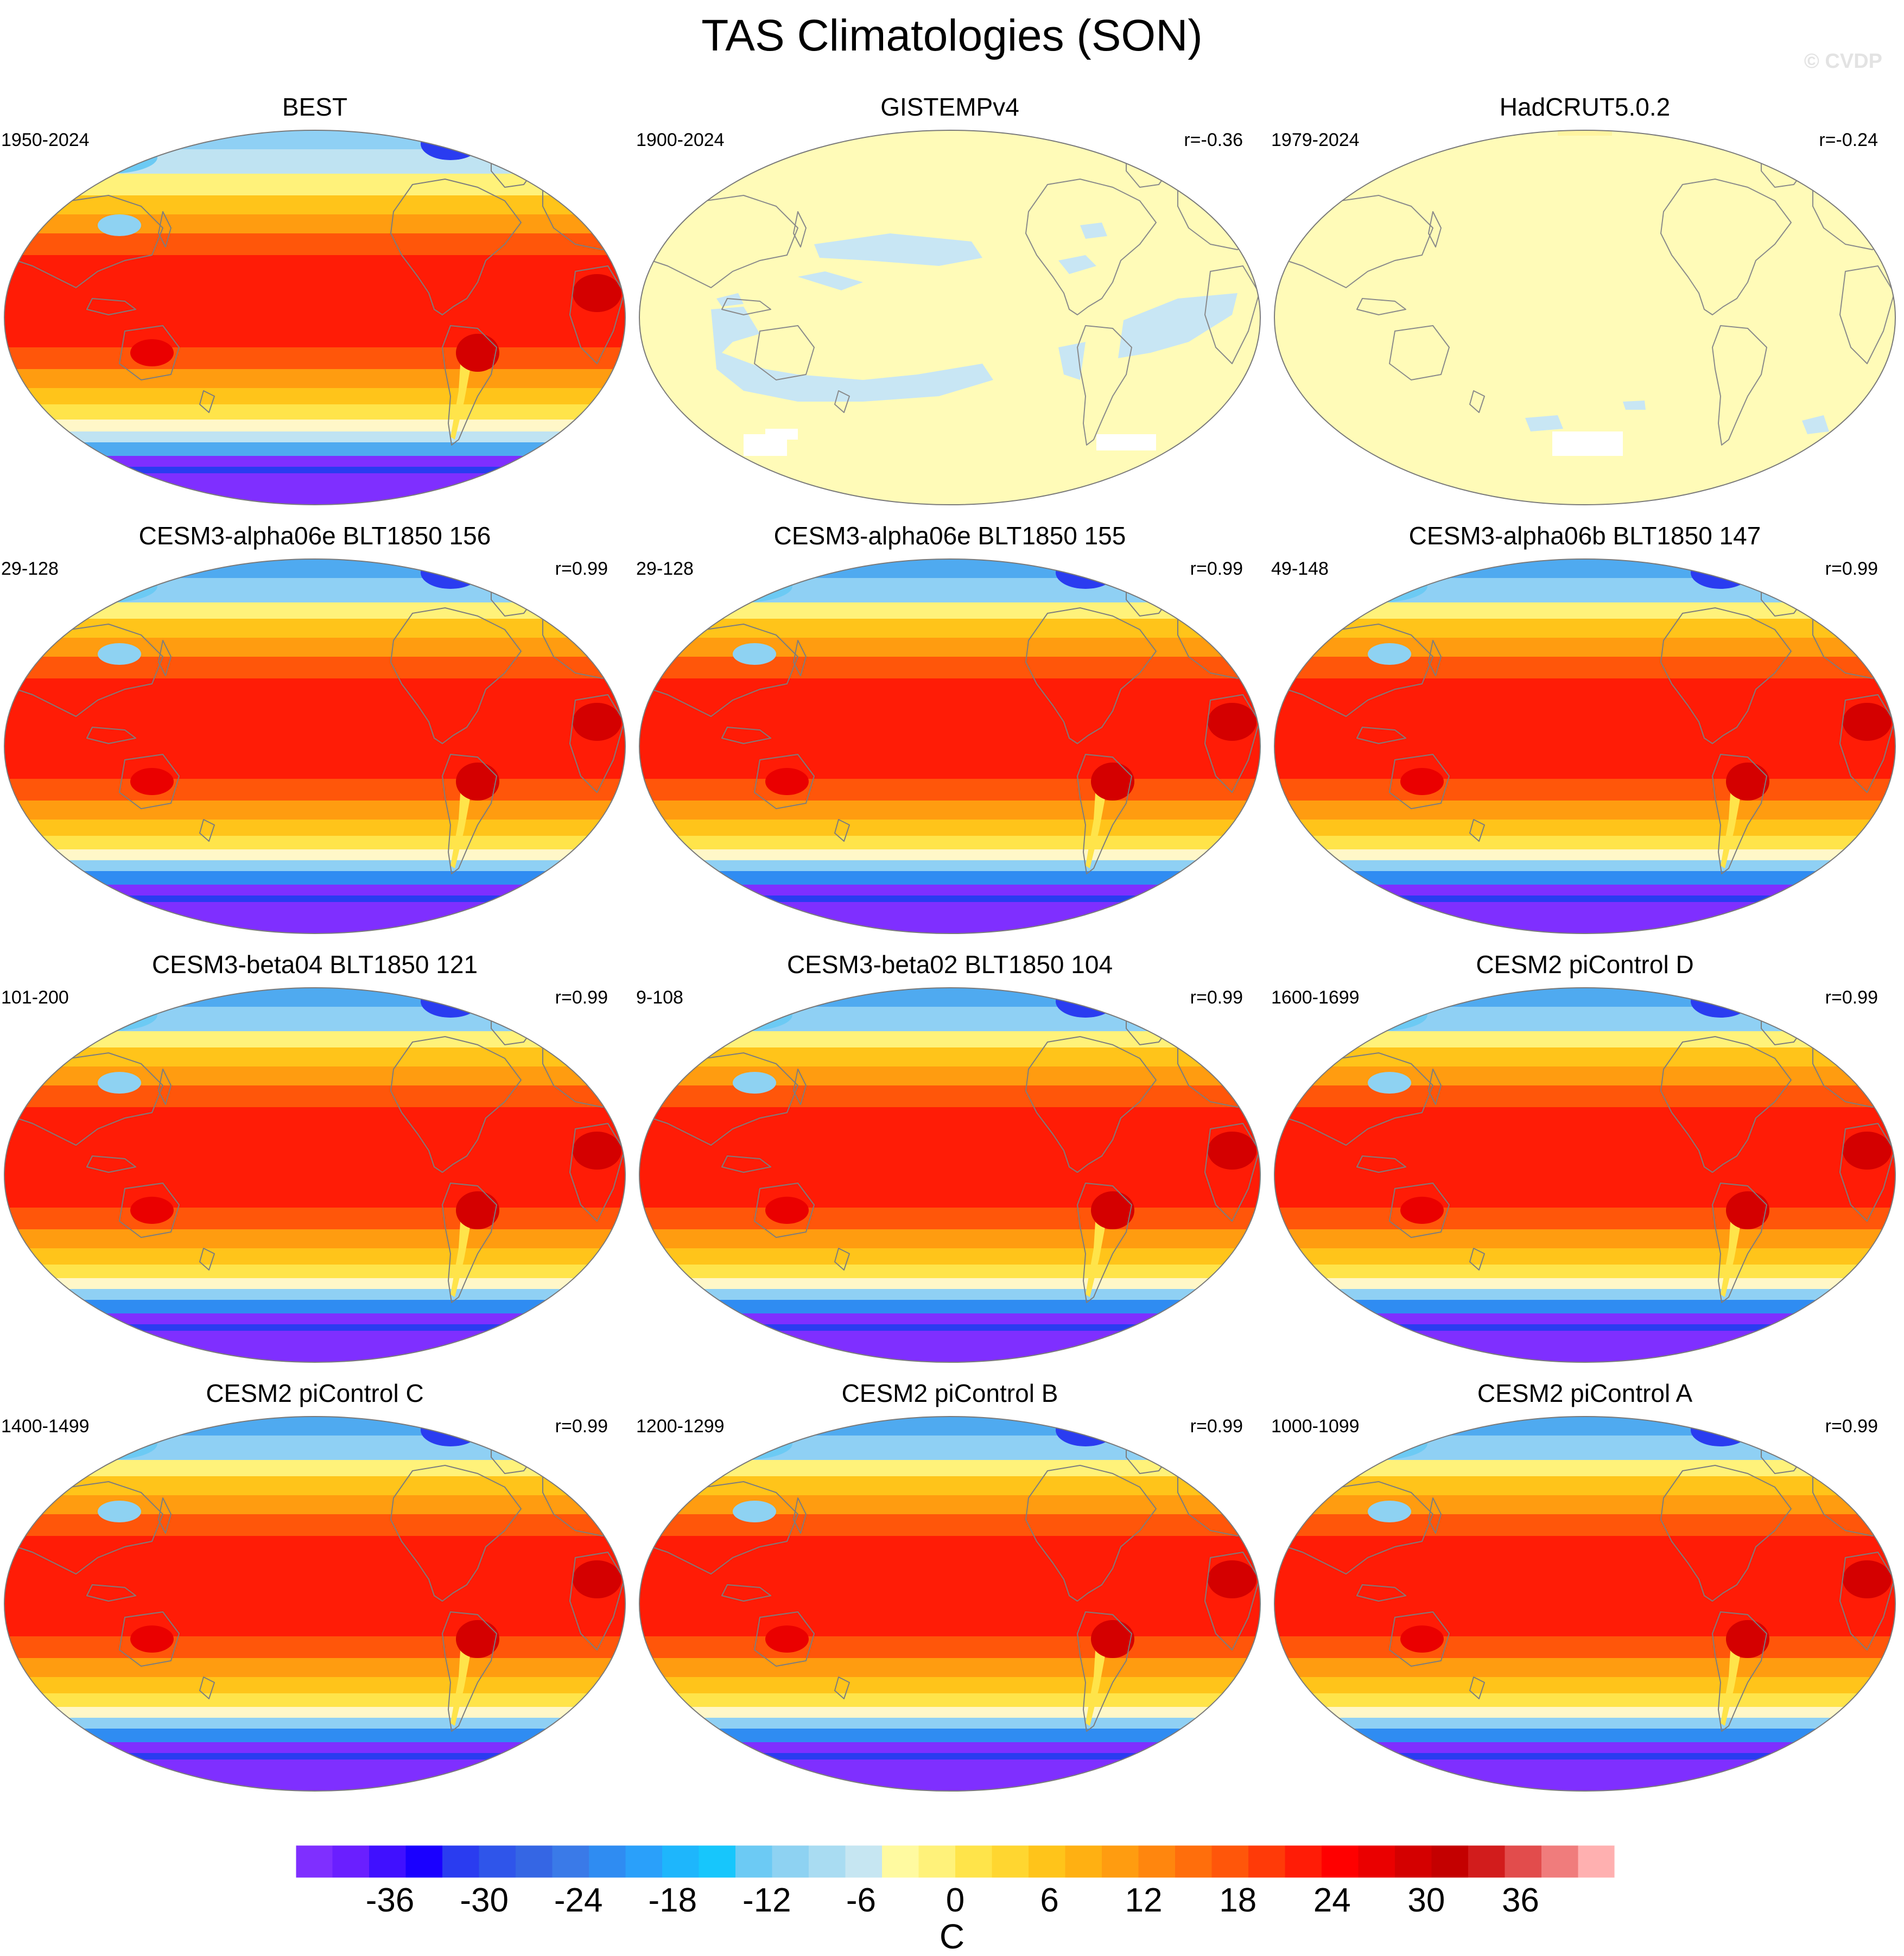 This screenshot has height=1956, width=1904. I want to click on panel-title: CESM2 piControl B, so click(949, 1393).